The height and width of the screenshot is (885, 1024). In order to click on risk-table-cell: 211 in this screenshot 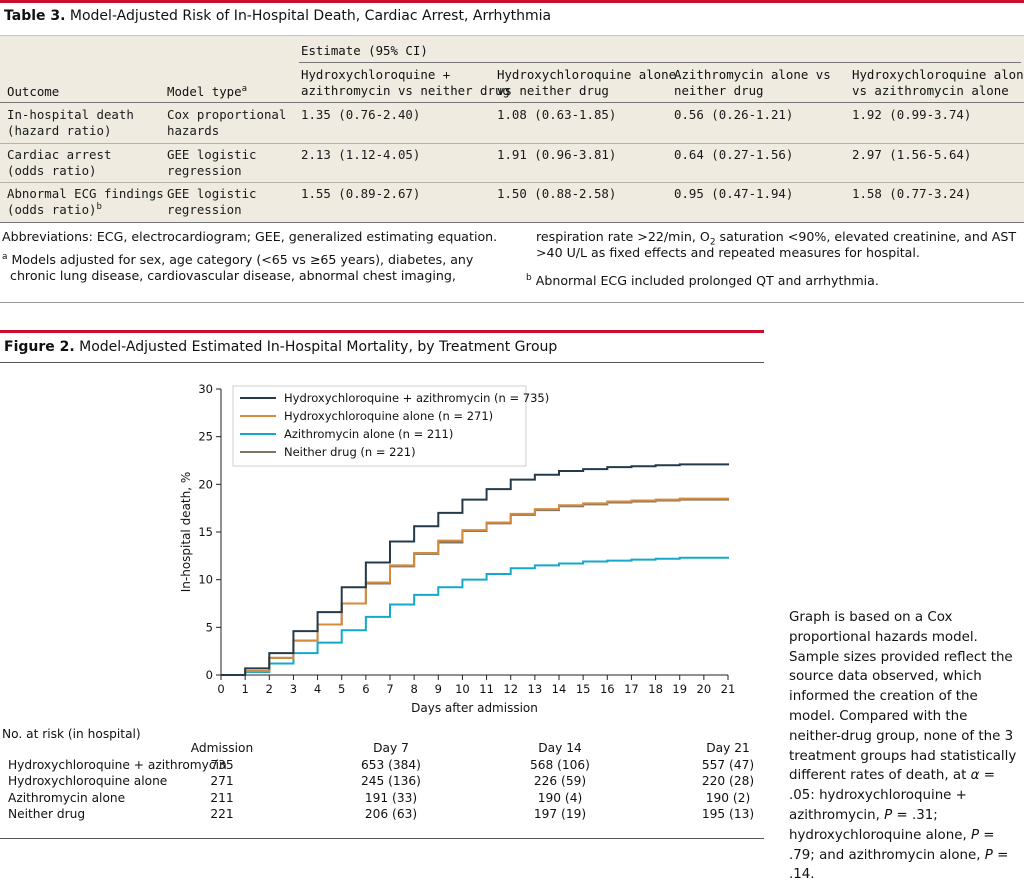, I will do `click(222, 797)`.